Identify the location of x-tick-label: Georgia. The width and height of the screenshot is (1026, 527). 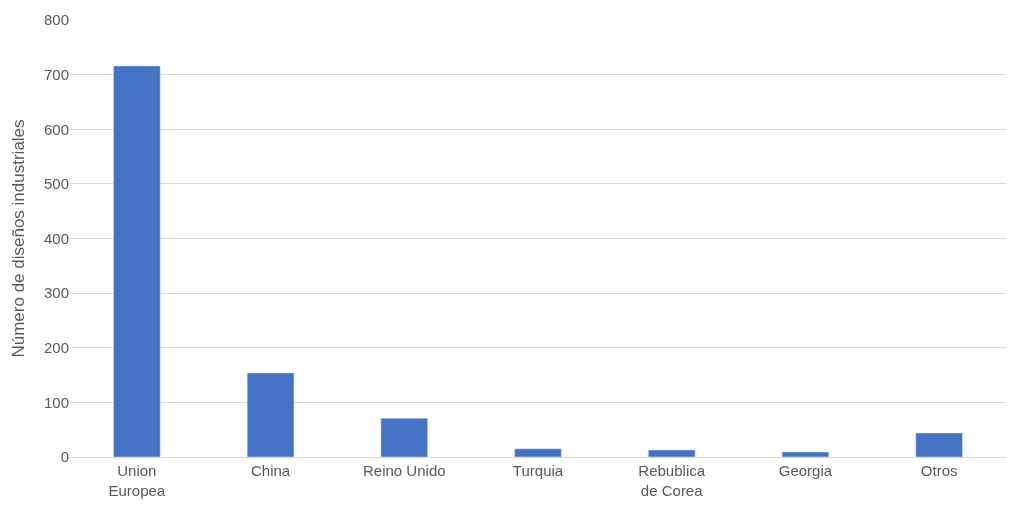
(805, 470).